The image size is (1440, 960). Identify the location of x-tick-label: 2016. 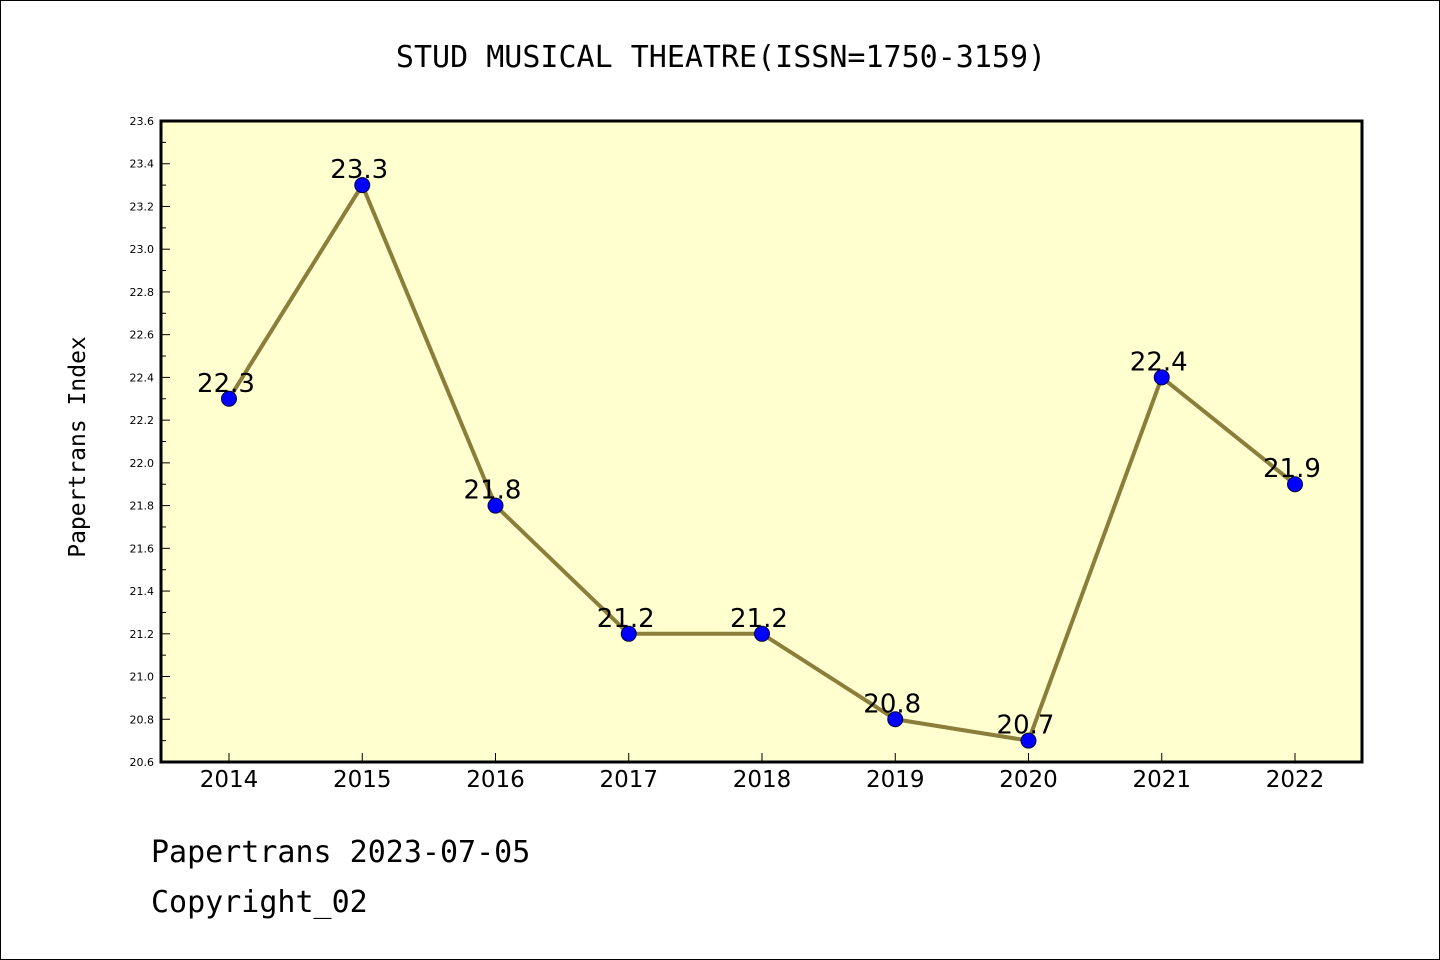
(495, 780).